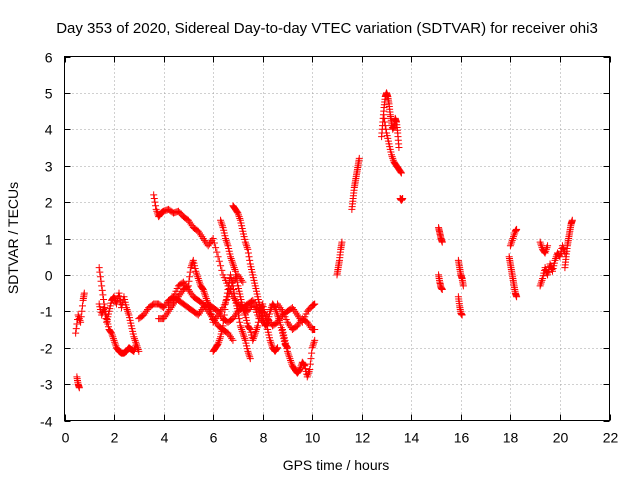 The width and height of the screenshot is (640, 480). Describe the element at coordinates (49, 58) in the screenshot. I see `y-tick-label: 6` at that location.